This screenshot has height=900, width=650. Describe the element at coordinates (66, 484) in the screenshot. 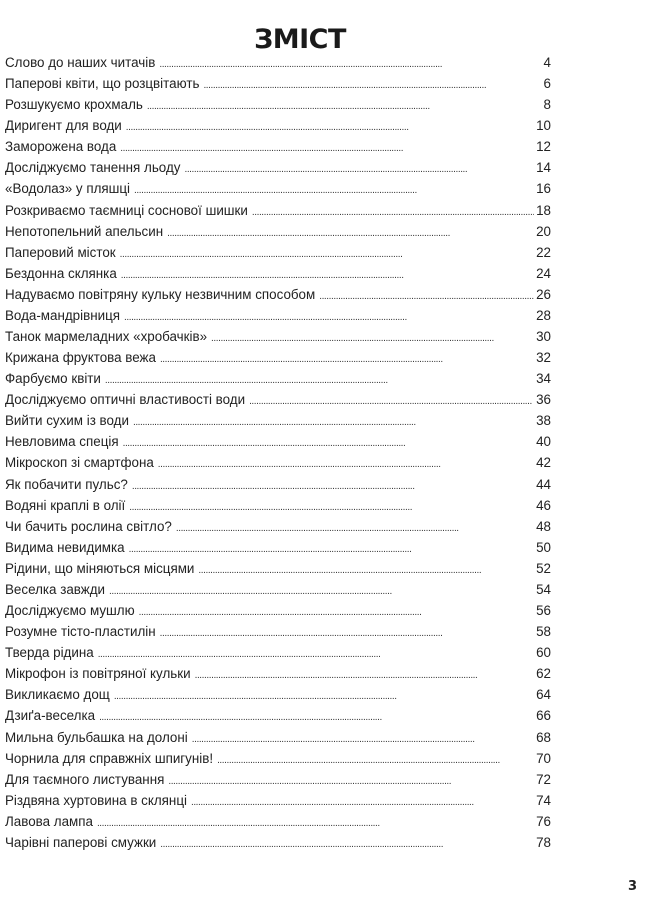

I see `toc-entry-title: Як побачити пульс?` at that location.